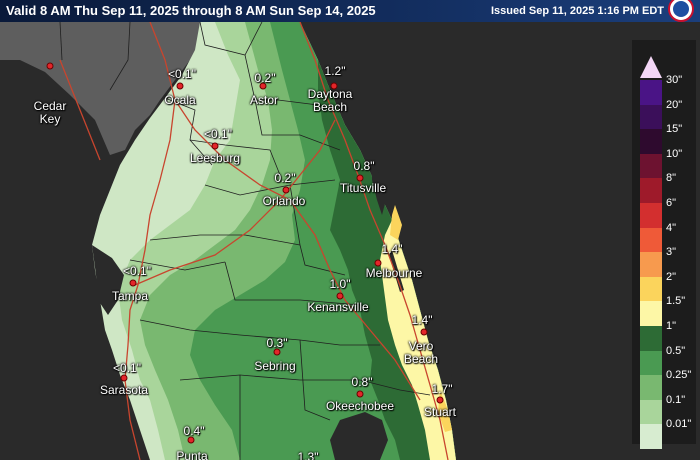 The image size is (700, 460). I want to click on legend-label: 15", so click(674, 129).